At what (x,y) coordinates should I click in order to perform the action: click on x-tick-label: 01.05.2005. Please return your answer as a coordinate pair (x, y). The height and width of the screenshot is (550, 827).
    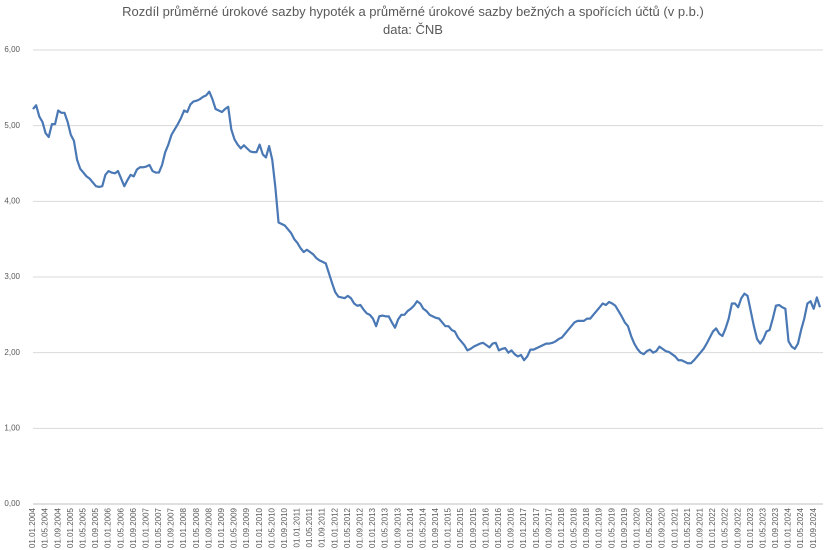
    Looking at the image, I should click on (82, 527).